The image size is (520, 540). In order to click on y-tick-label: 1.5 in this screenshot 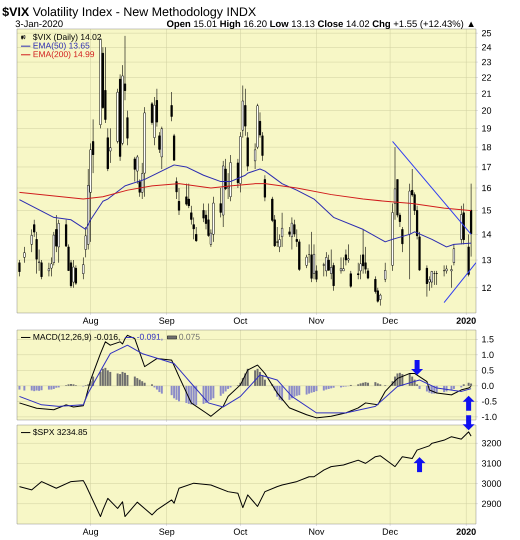, I will do `click(488, 339)`.